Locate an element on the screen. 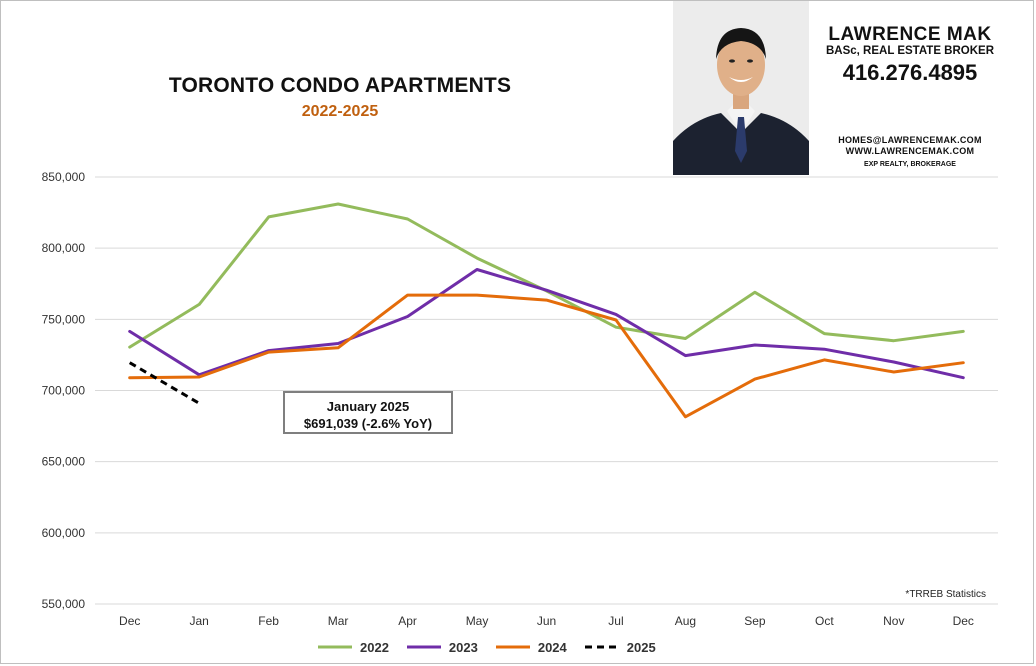  y-tick-label: 700,000 is located at coordinates (64, 391).